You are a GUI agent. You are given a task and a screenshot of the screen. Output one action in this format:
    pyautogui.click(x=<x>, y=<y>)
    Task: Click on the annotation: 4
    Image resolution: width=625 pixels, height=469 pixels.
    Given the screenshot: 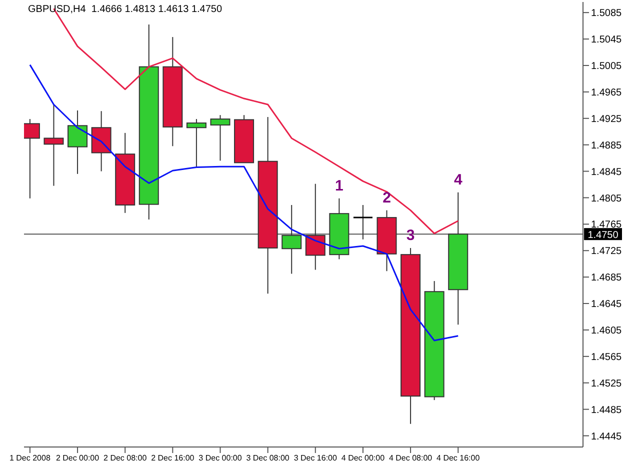 What is the action you would take?
    pyautogui.click(x=458, y=179)
    